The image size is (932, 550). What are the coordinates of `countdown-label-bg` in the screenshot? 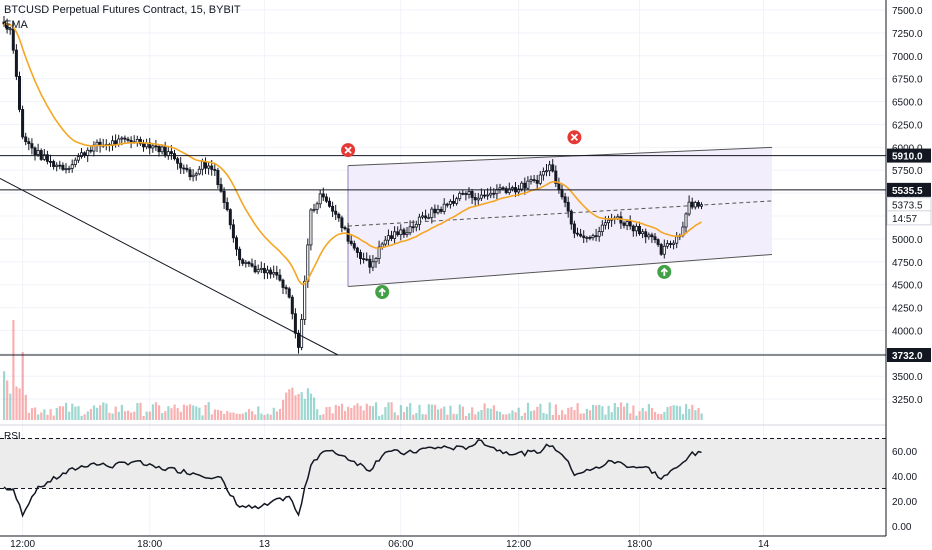 It's located at (909, 218).